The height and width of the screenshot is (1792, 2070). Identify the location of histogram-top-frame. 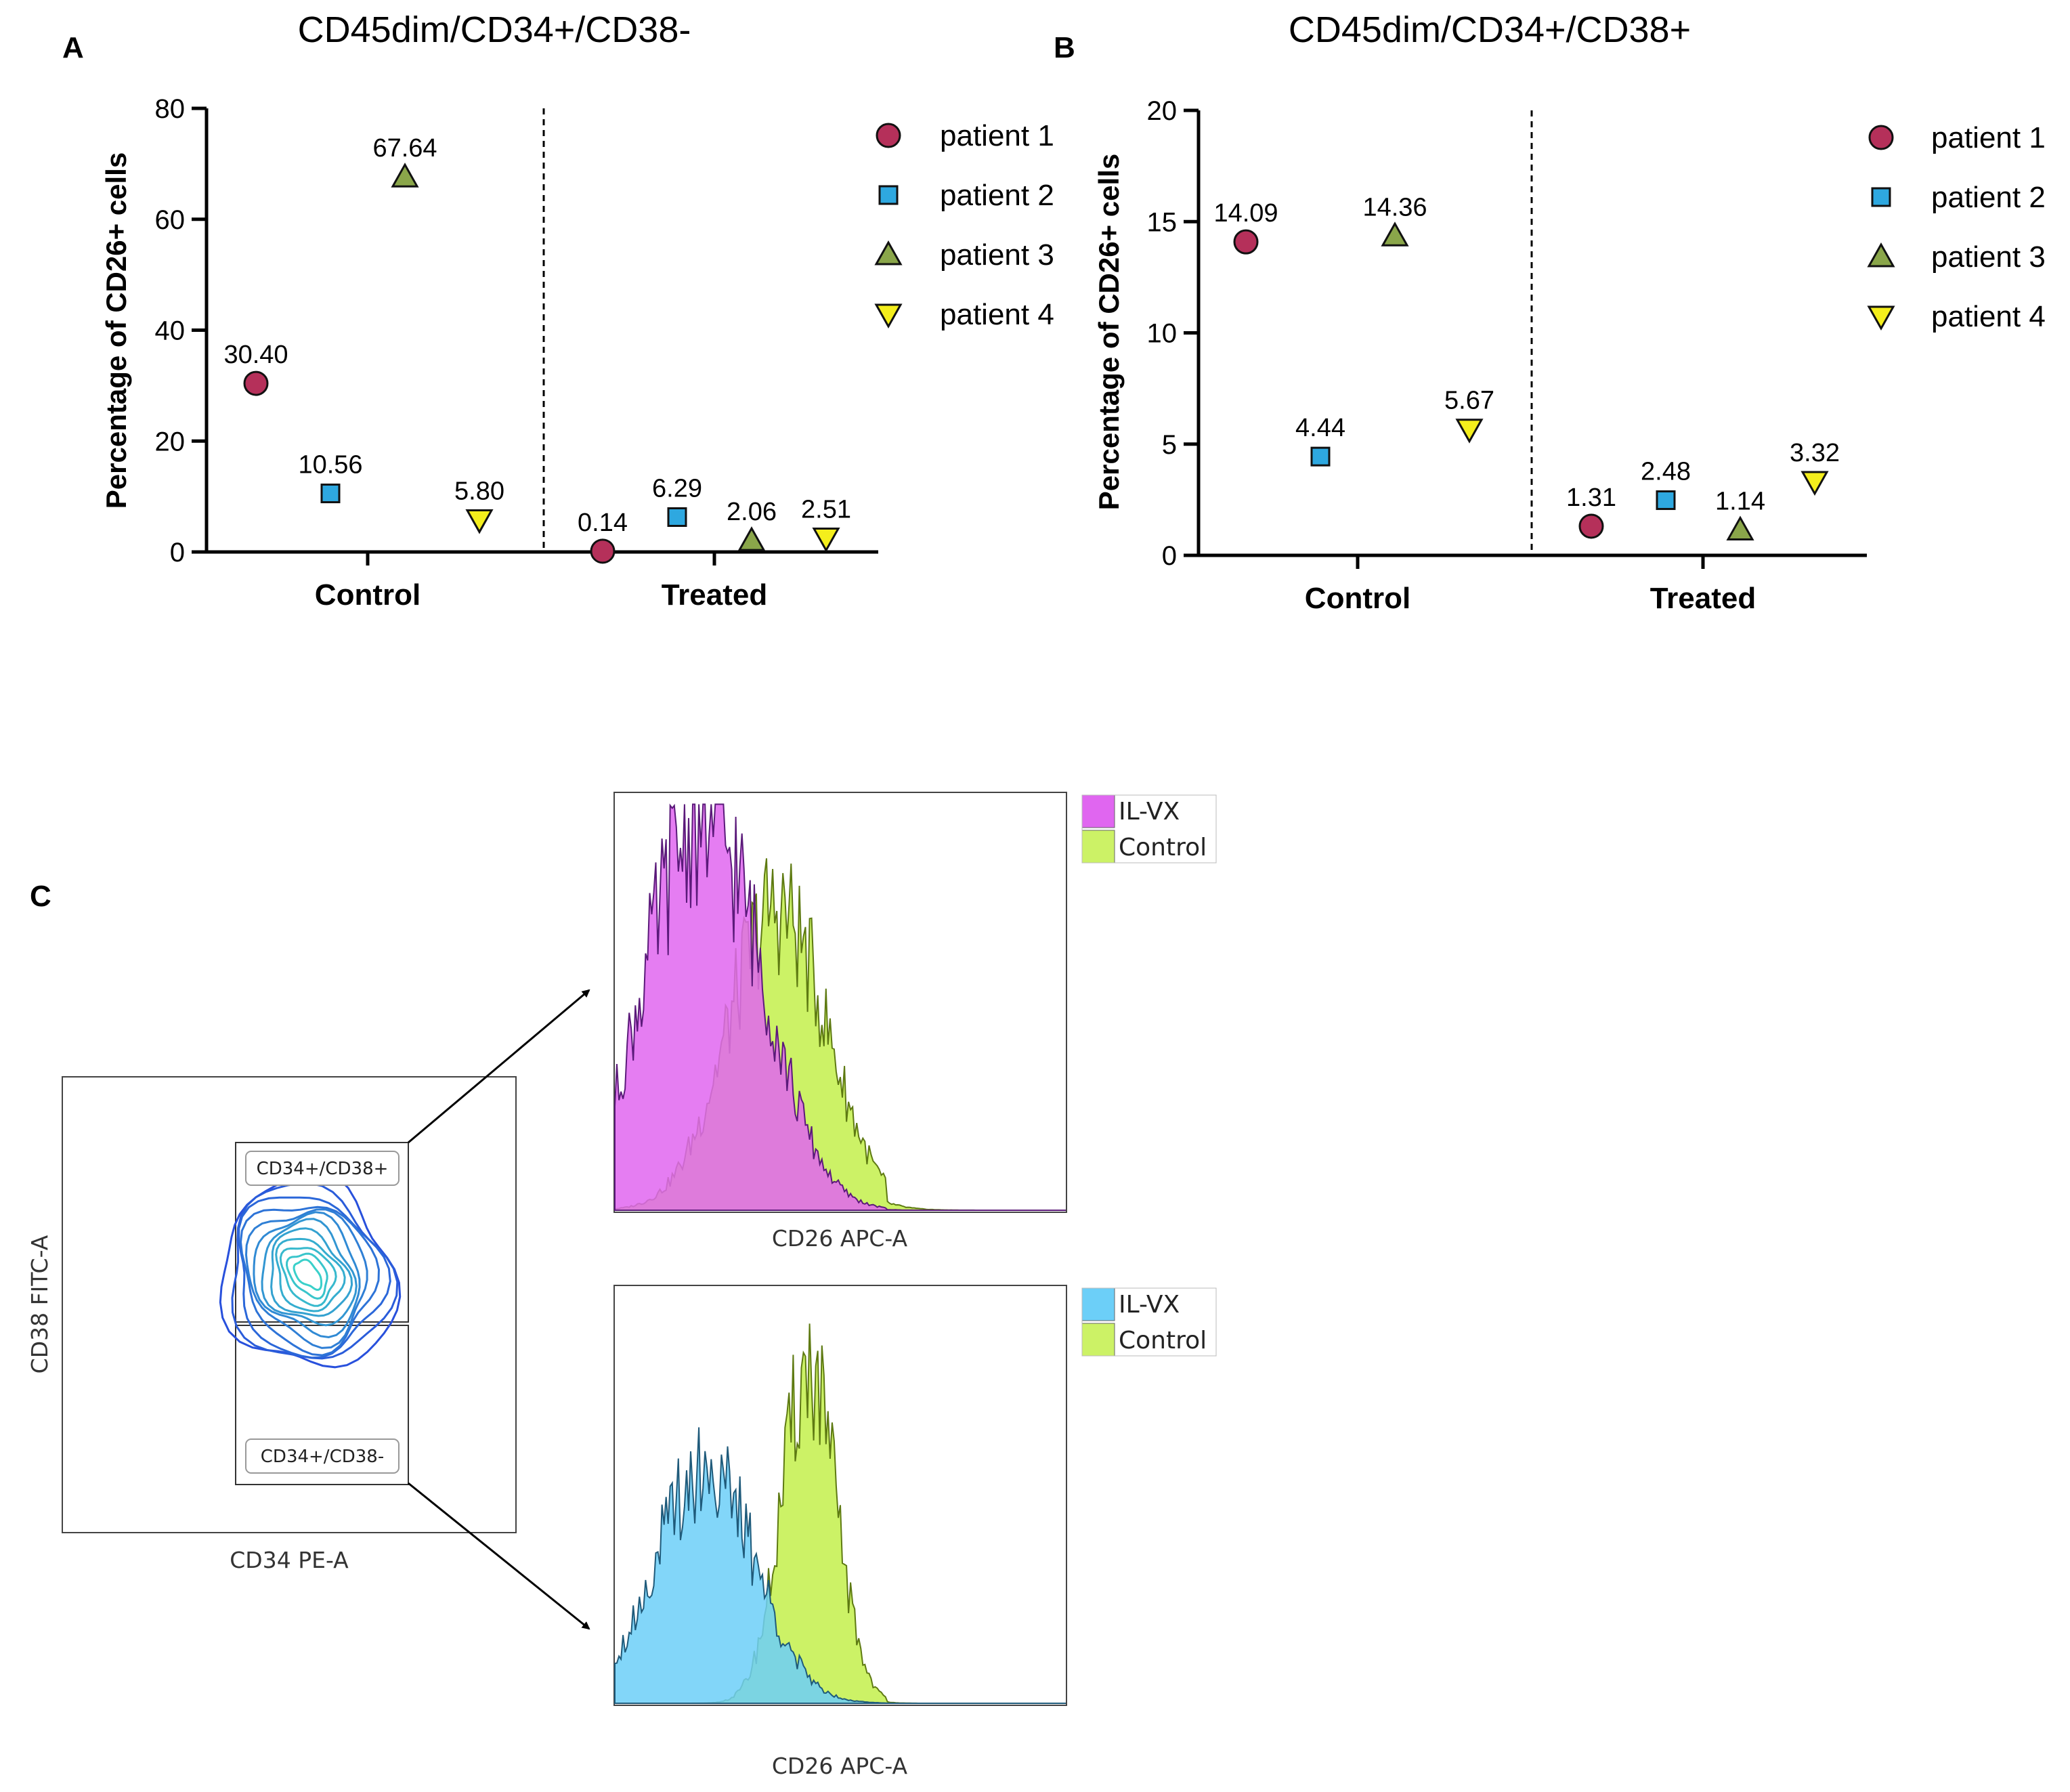
(840, 1002).